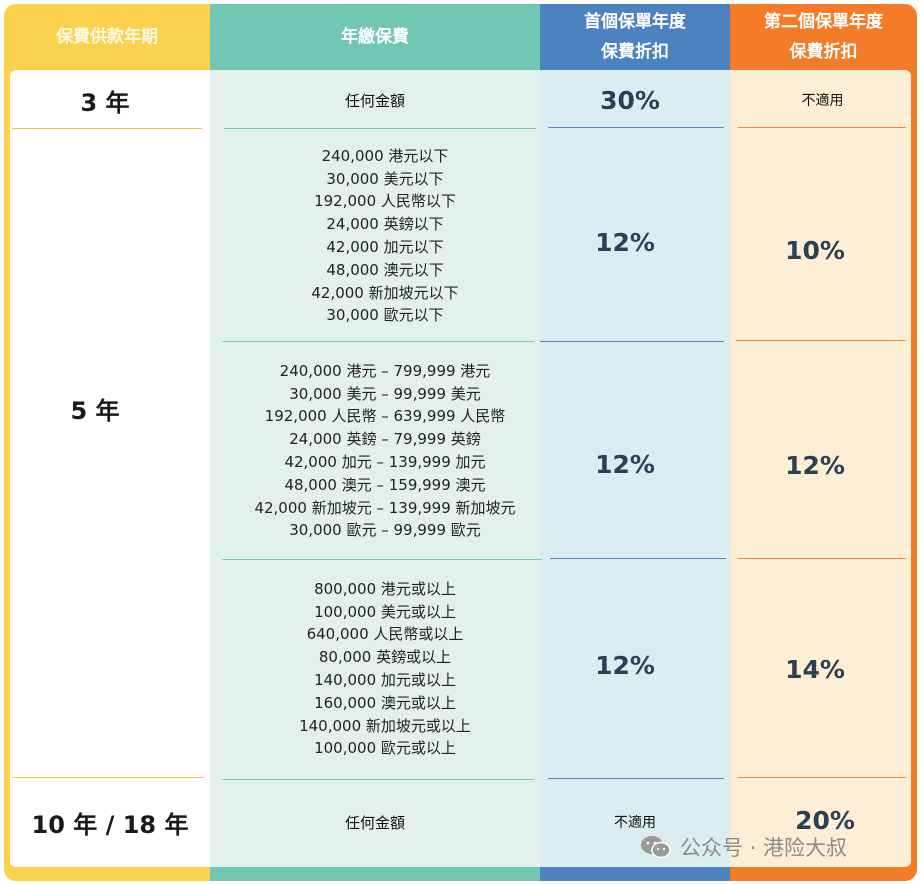 The width and height of the screenshot is (921, 884). I want to click on first-year-discount-tier-2: 12%, so click(625, 464).